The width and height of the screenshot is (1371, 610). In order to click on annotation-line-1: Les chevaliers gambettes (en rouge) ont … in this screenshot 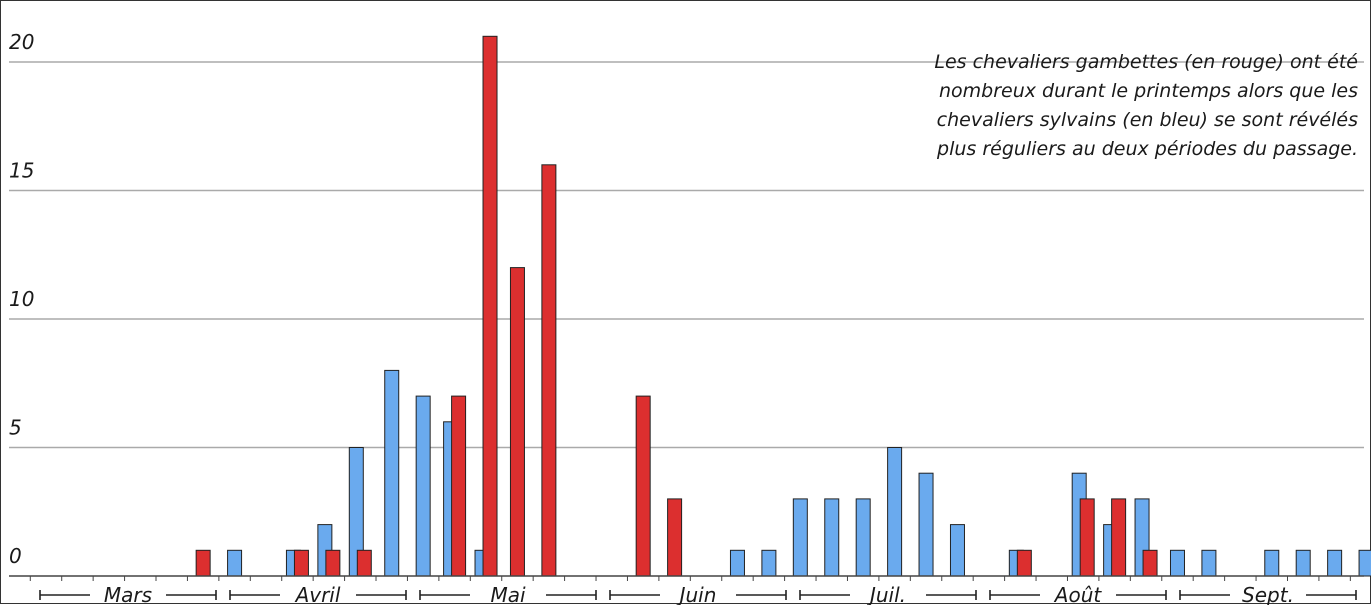, I will do `click(1146, 62)`.